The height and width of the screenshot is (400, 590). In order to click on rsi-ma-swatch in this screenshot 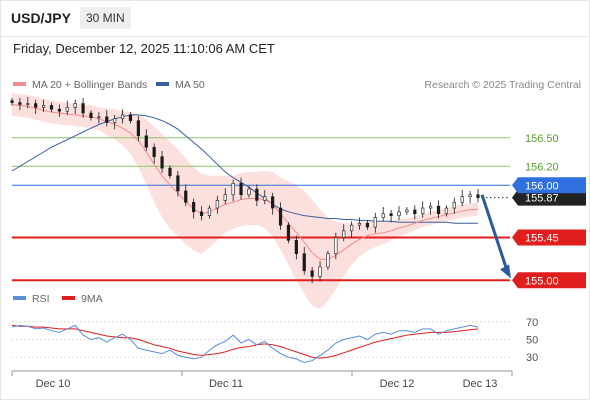, I will do `click(68, 298)`.